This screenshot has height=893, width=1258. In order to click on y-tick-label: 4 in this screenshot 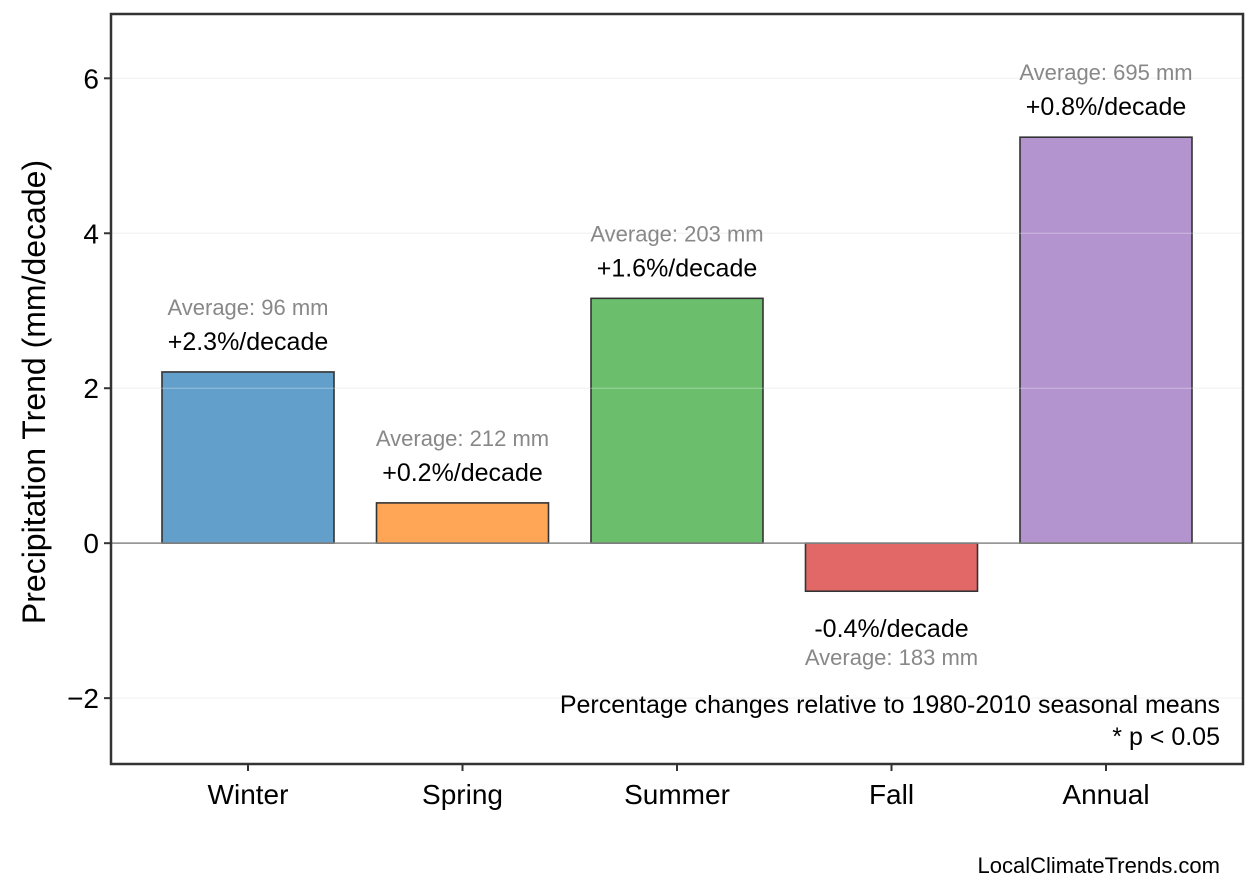, I will do `click(91, 233)`.